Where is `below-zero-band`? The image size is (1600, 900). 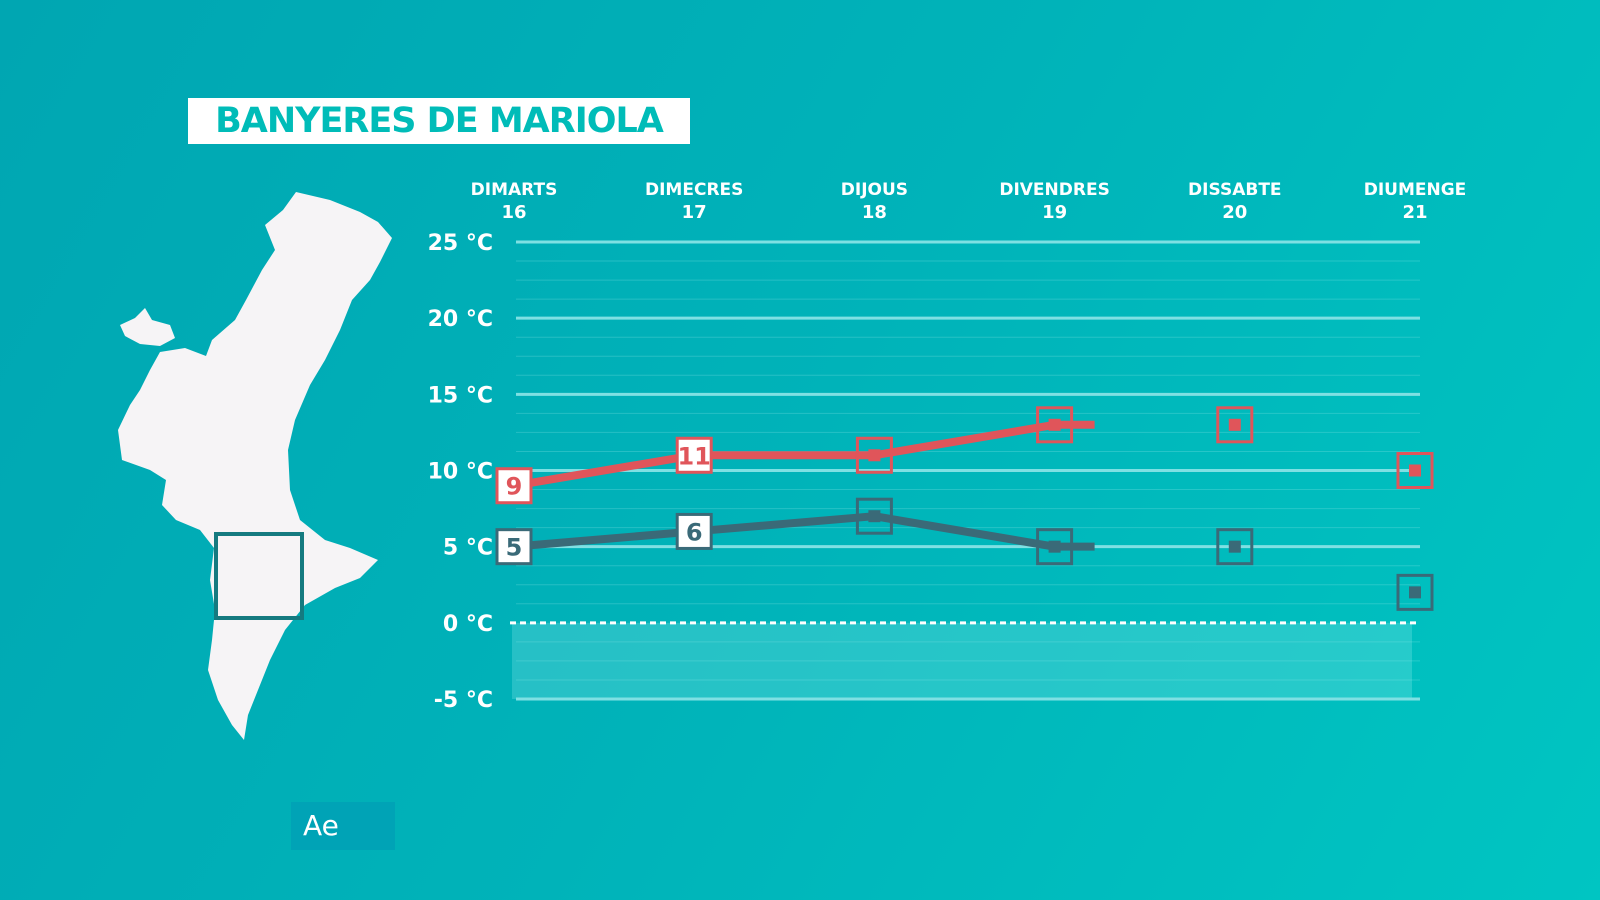
below-zero-band is located at coordinates (962, 660).